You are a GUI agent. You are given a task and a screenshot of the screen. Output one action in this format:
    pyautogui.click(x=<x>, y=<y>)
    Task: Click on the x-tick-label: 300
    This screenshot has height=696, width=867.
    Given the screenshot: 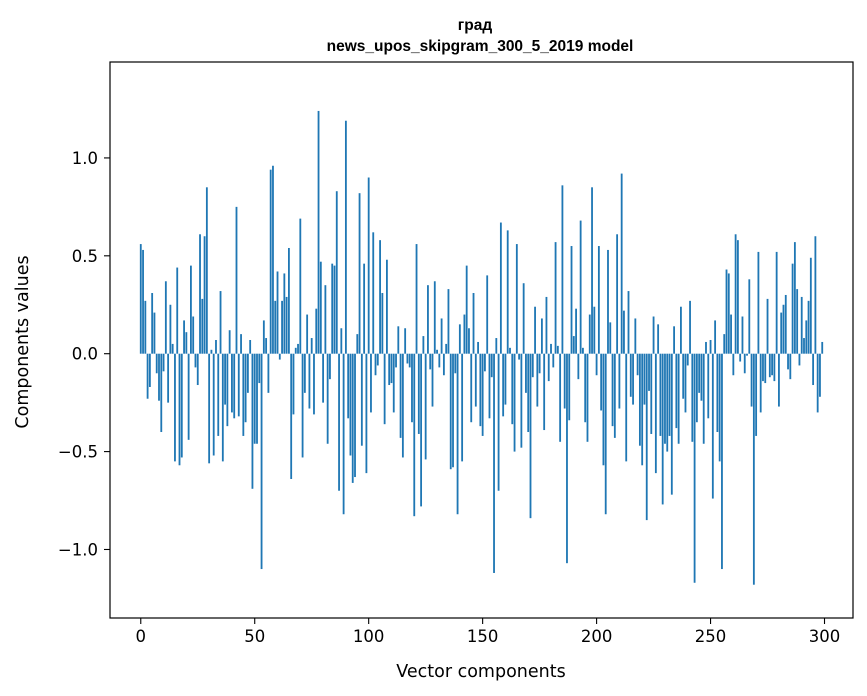 What is the action you would take?
    pyautogui.click(x=825, y=636)
    